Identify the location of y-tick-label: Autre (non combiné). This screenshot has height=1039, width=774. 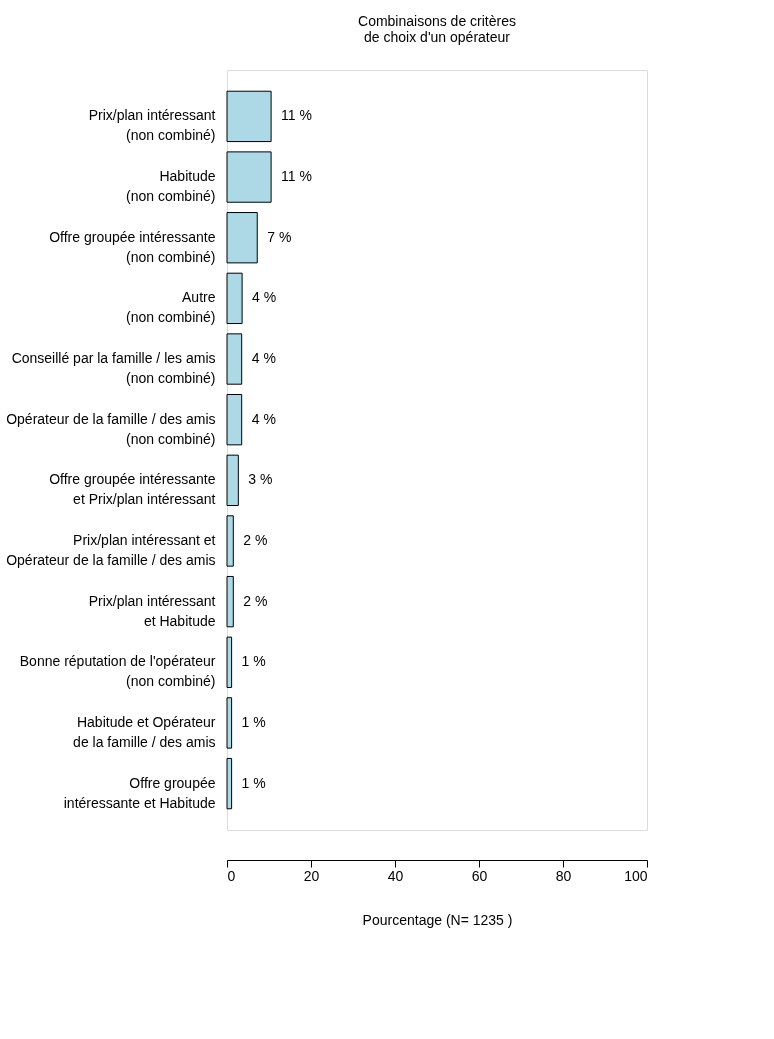
(171, 307).